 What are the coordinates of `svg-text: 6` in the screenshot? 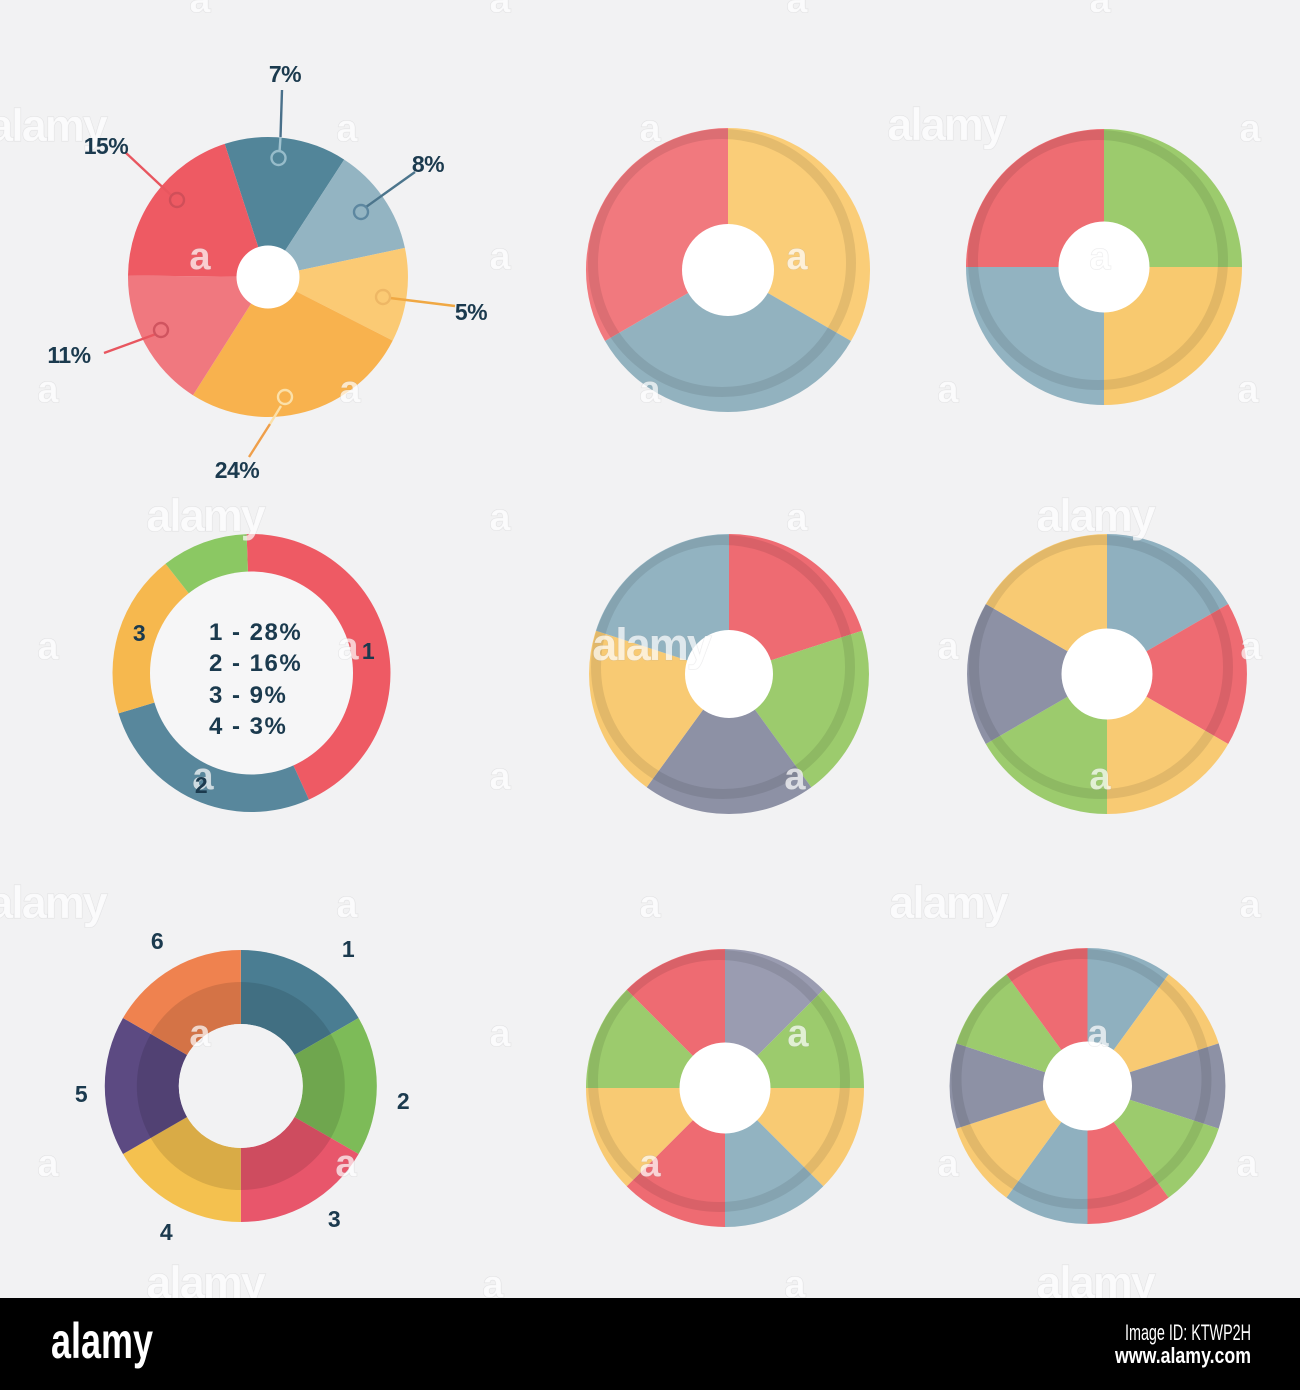 It's located at (157, 941).